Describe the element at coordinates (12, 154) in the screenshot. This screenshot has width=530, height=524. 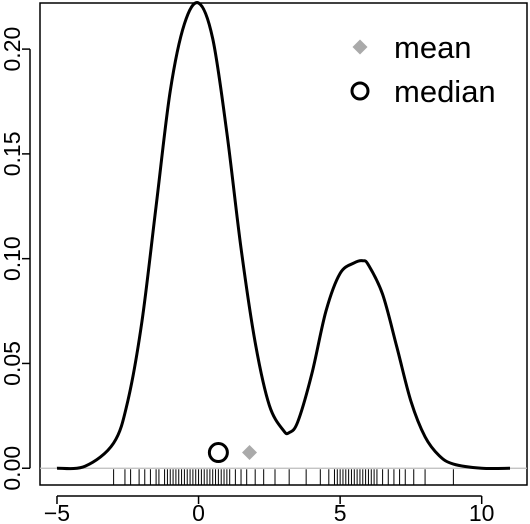
I see `y-tick-label: 0.15` at that location.